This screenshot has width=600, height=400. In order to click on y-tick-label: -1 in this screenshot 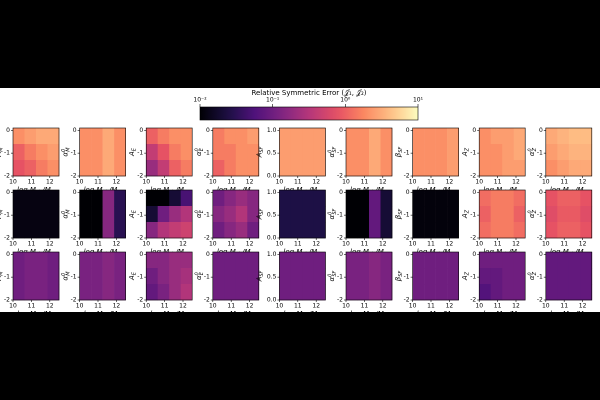, I will do `click(140, 153)`.